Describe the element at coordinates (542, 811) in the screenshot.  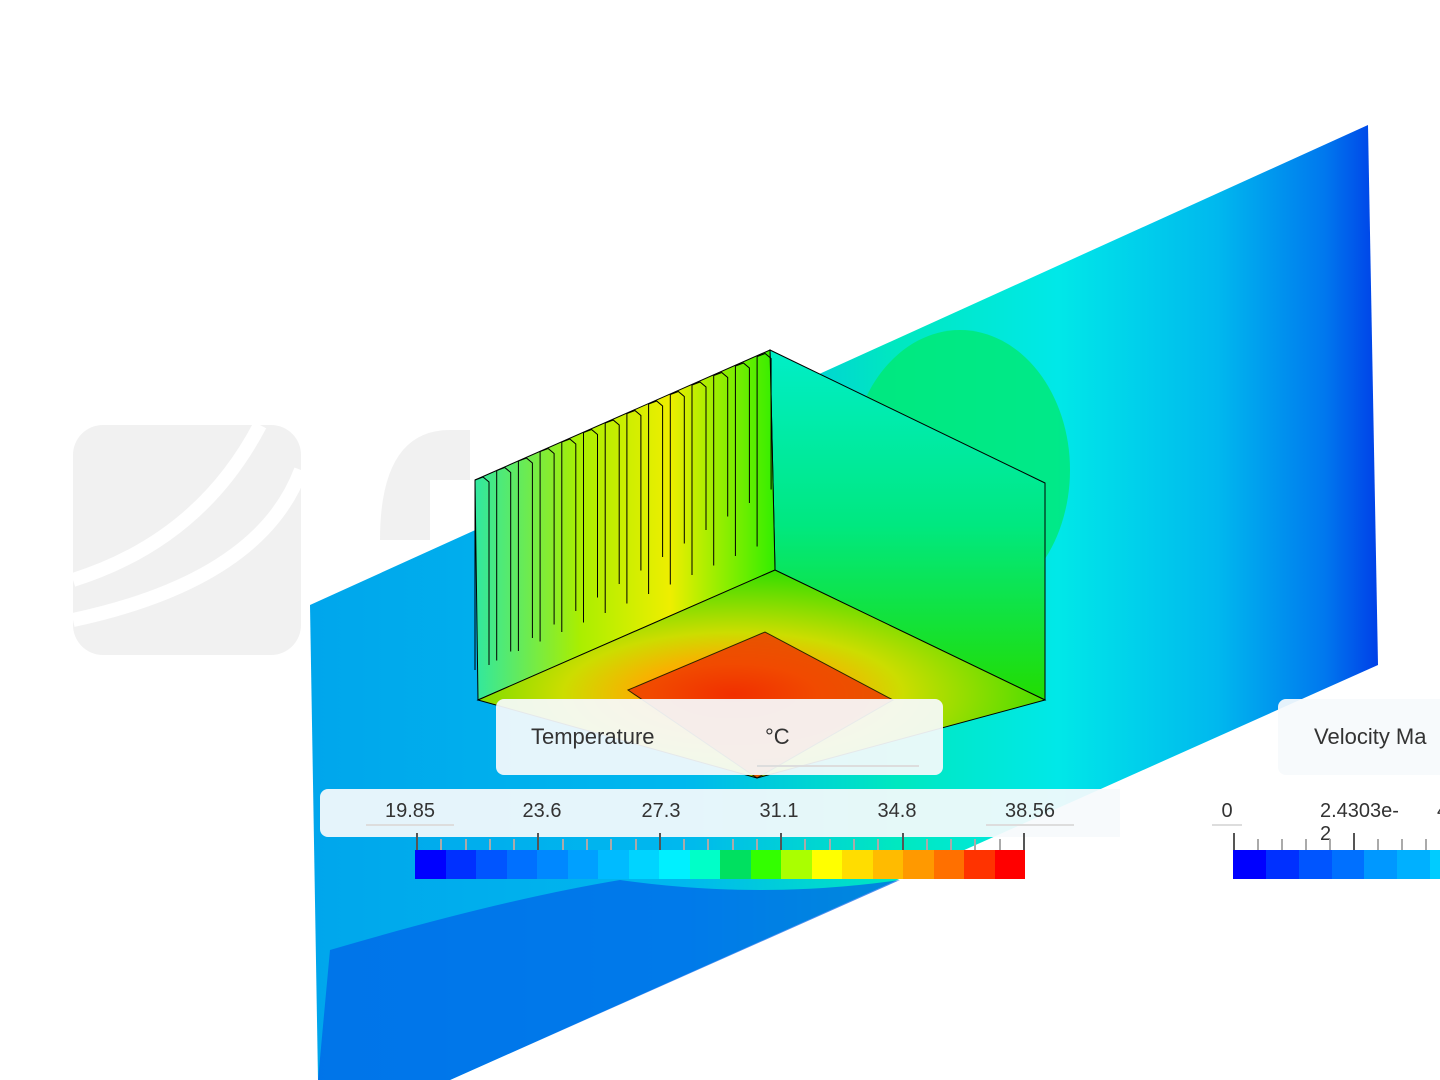
I see `temperature-tick-label: 23.6` at that location.